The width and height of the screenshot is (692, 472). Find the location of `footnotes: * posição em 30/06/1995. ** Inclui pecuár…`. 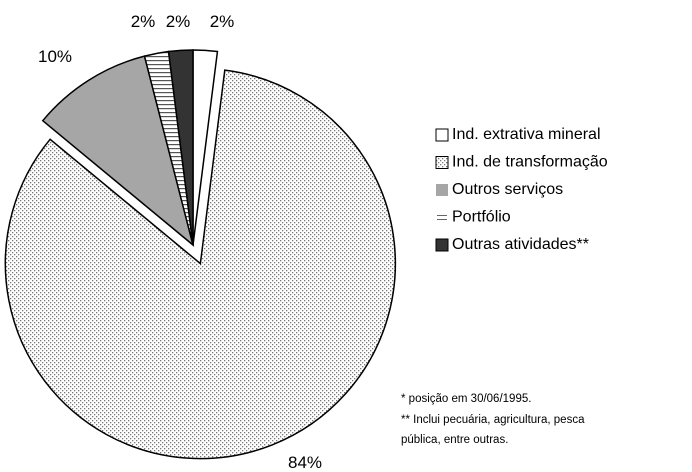

footnotes: * posição em 30/06/1995. ** Inclui pecuár… is located at coordinates (493, 419).